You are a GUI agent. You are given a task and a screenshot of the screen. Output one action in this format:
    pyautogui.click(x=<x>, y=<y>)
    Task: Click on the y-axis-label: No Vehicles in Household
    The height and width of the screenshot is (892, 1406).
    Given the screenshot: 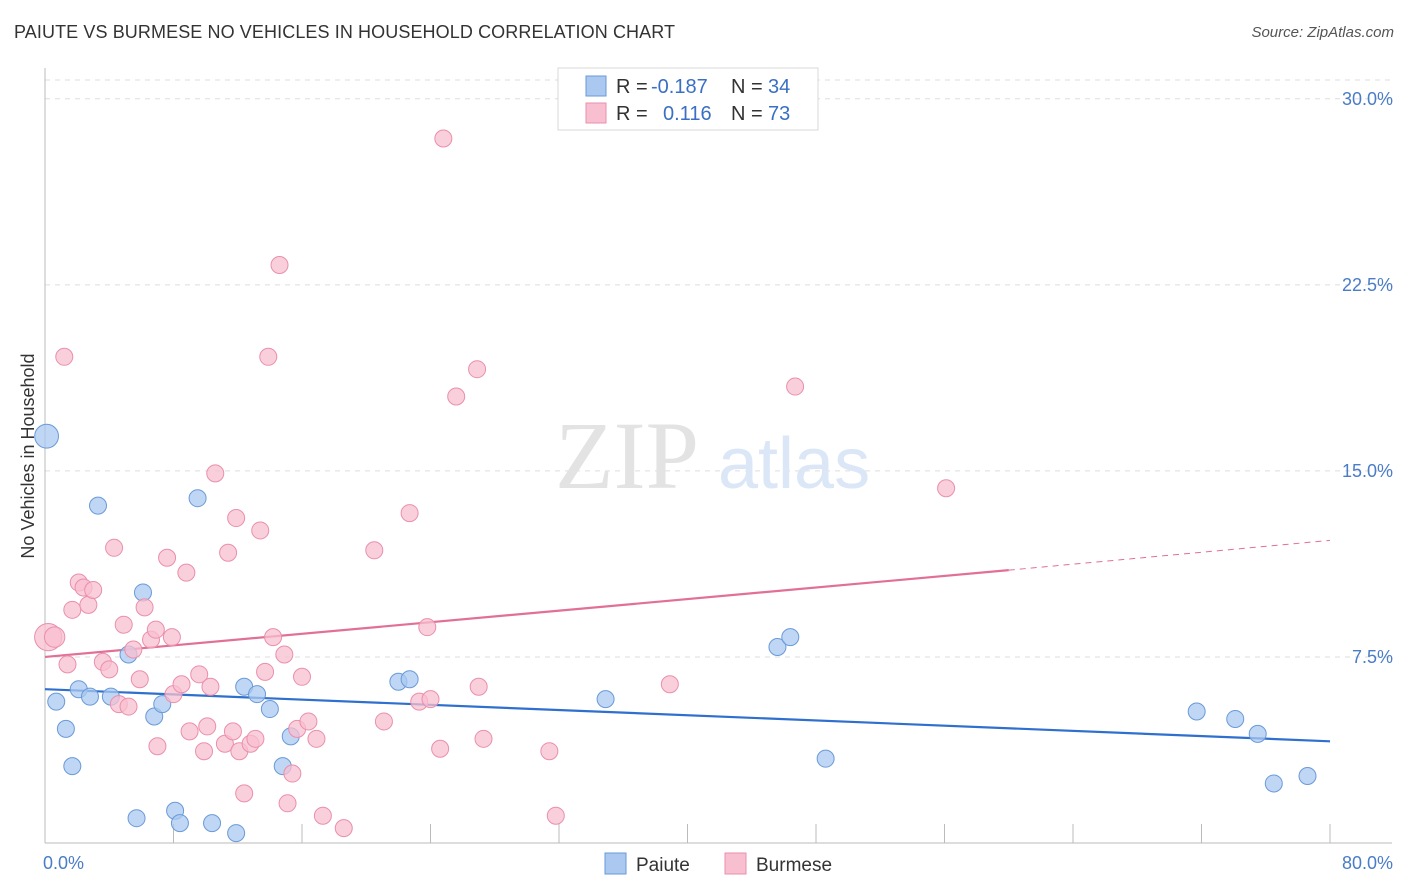 What is the action you would take?
    pyautogui.click(x=28, y=455)
    